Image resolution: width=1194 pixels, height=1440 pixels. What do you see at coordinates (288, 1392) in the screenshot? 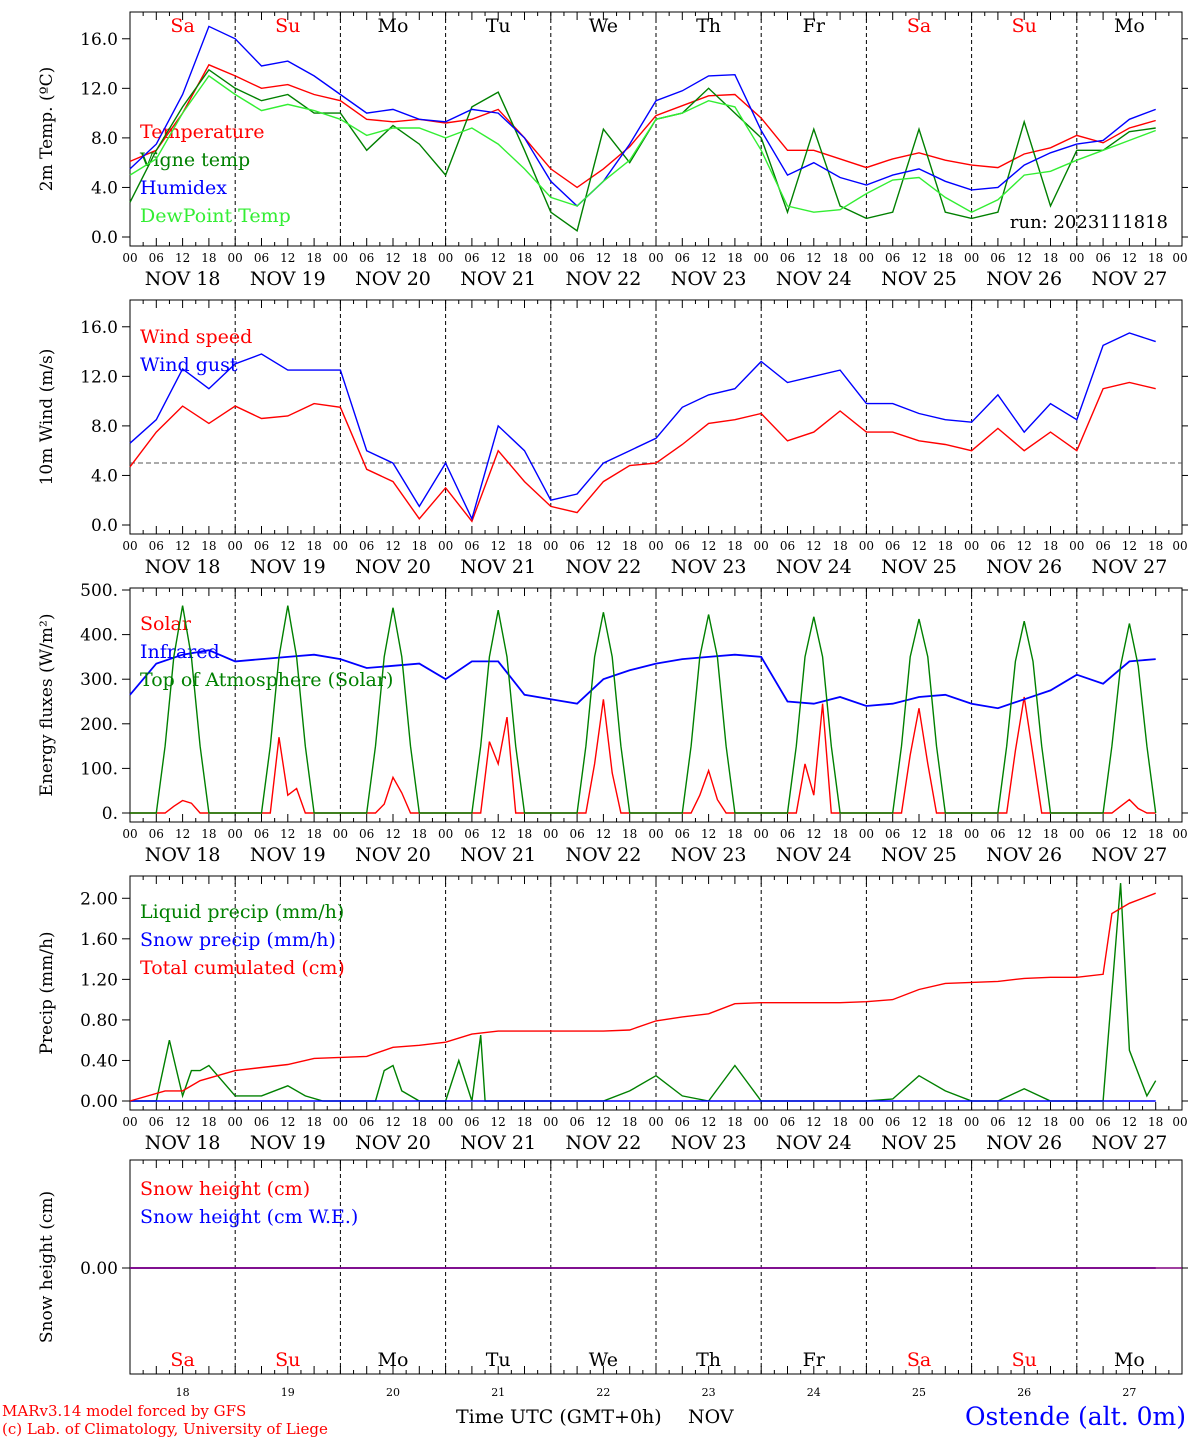
I see `day-number-label: 19` at bounding box center [288, 1392].